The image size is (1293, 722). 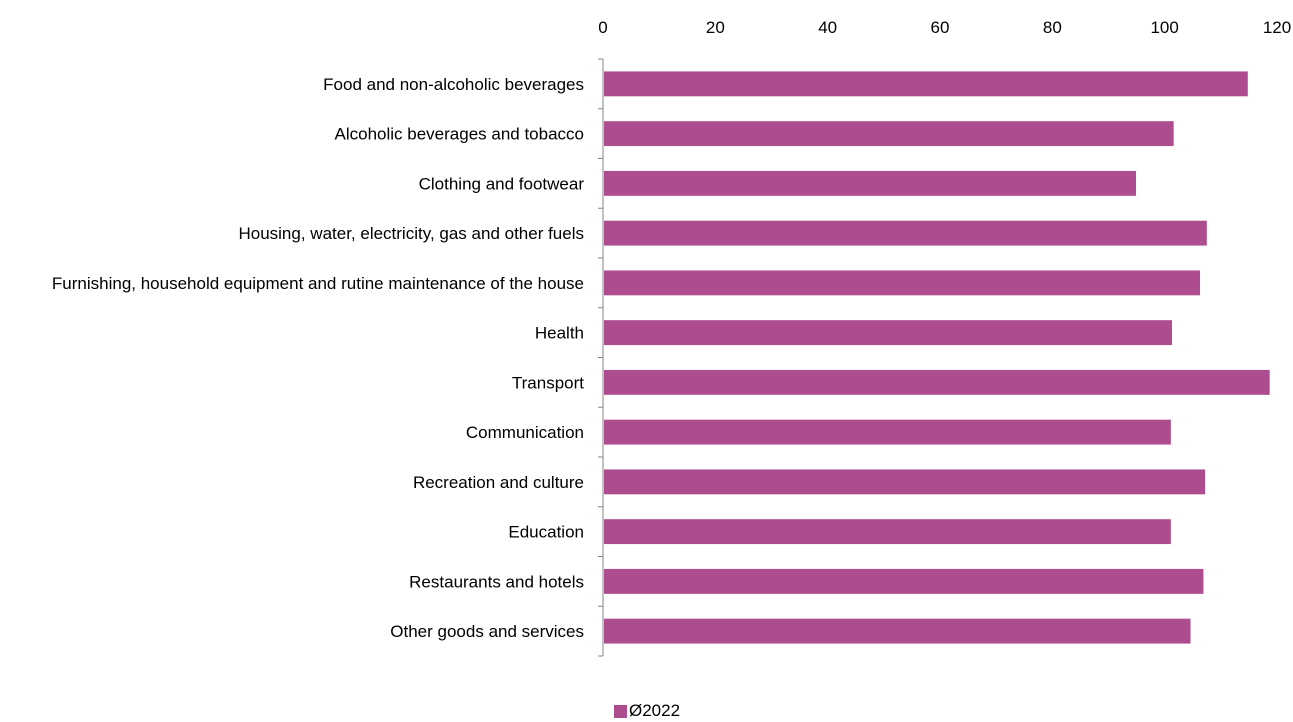 I want to click on x-tick-label: 60, so click(x=940, y=27).